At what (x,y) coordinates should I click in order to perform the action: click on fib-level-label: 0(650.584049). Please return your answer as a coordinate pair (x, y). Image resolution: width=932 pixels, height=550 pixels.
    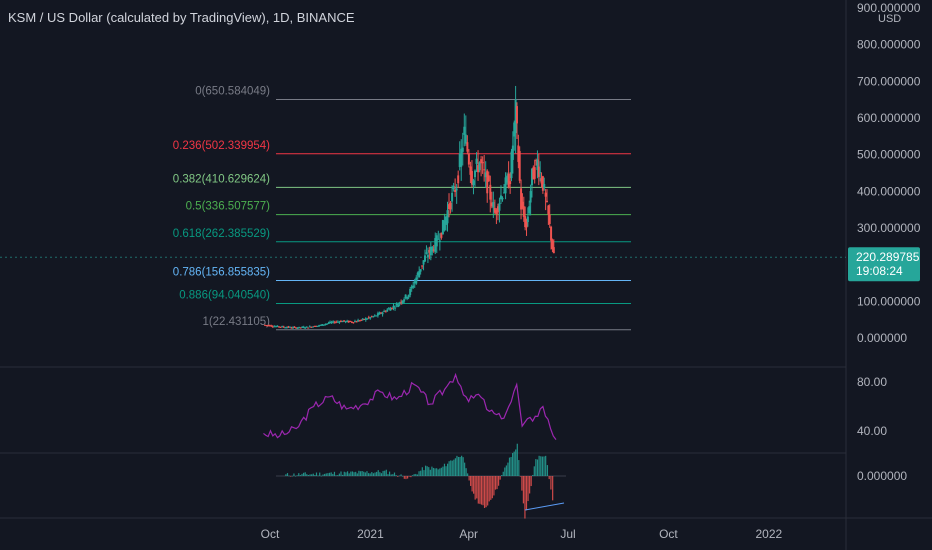
    Looking at the image, I should click on (232, 91).